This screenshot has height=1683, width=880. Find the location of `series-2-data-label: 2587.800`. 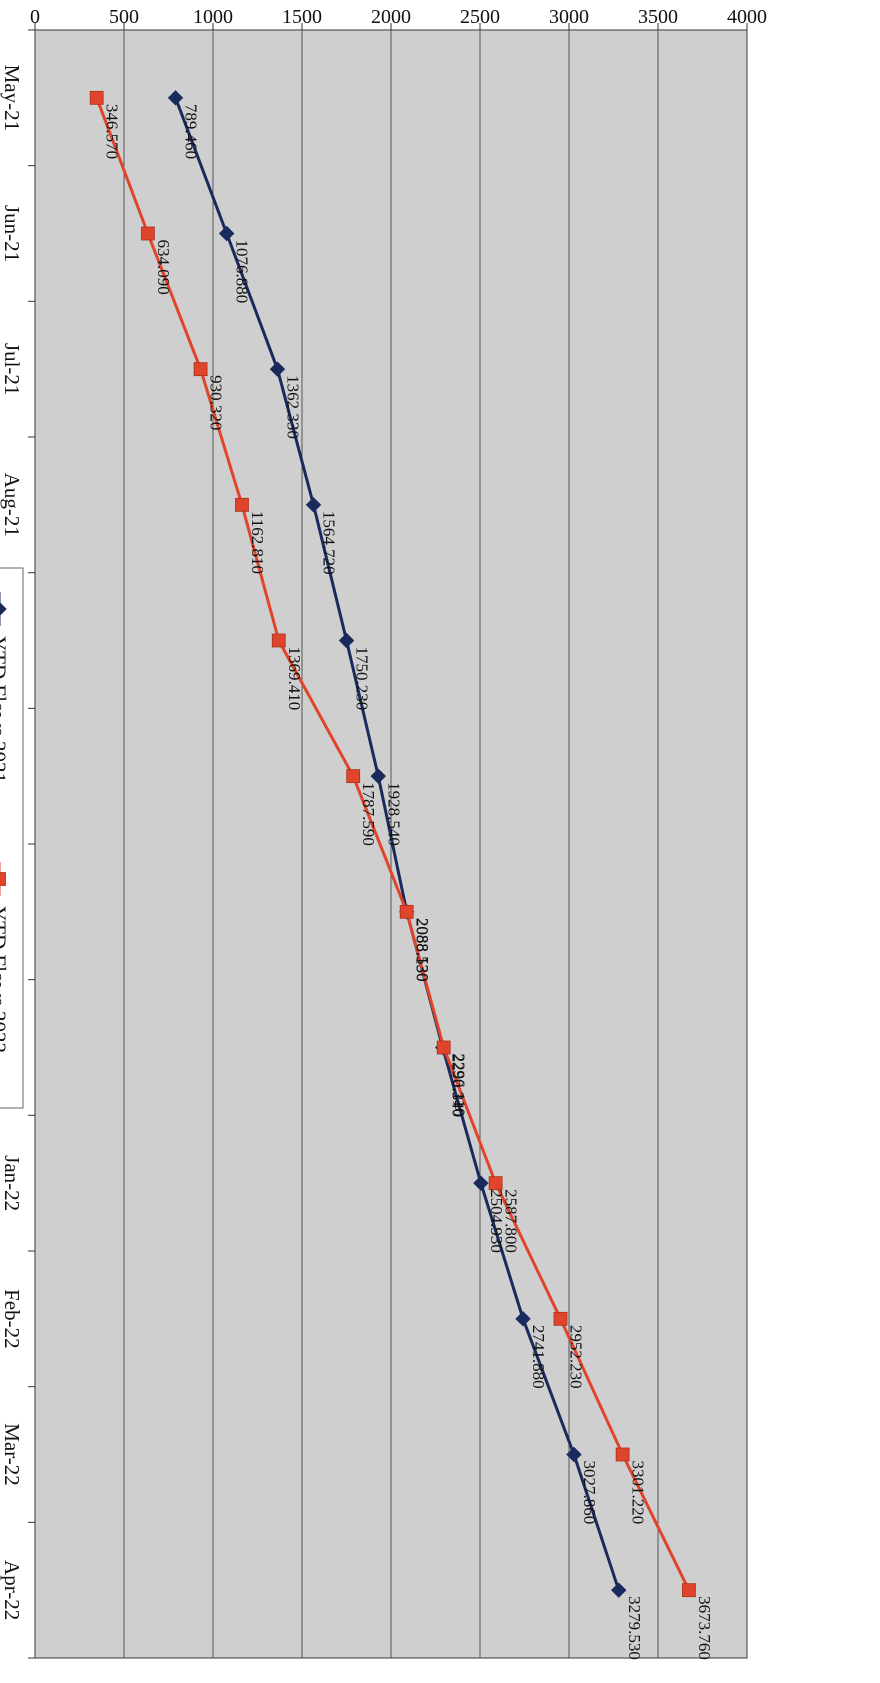

series-2-data-label: 2587.800 is located at coordinates (511, 1221).